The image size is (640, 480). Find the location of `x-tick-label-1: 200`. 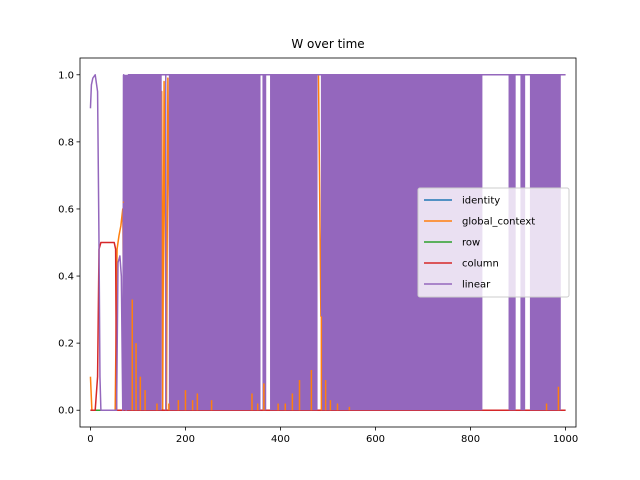

x-tick-label-1: 200 is located at coordinates (185, 439).